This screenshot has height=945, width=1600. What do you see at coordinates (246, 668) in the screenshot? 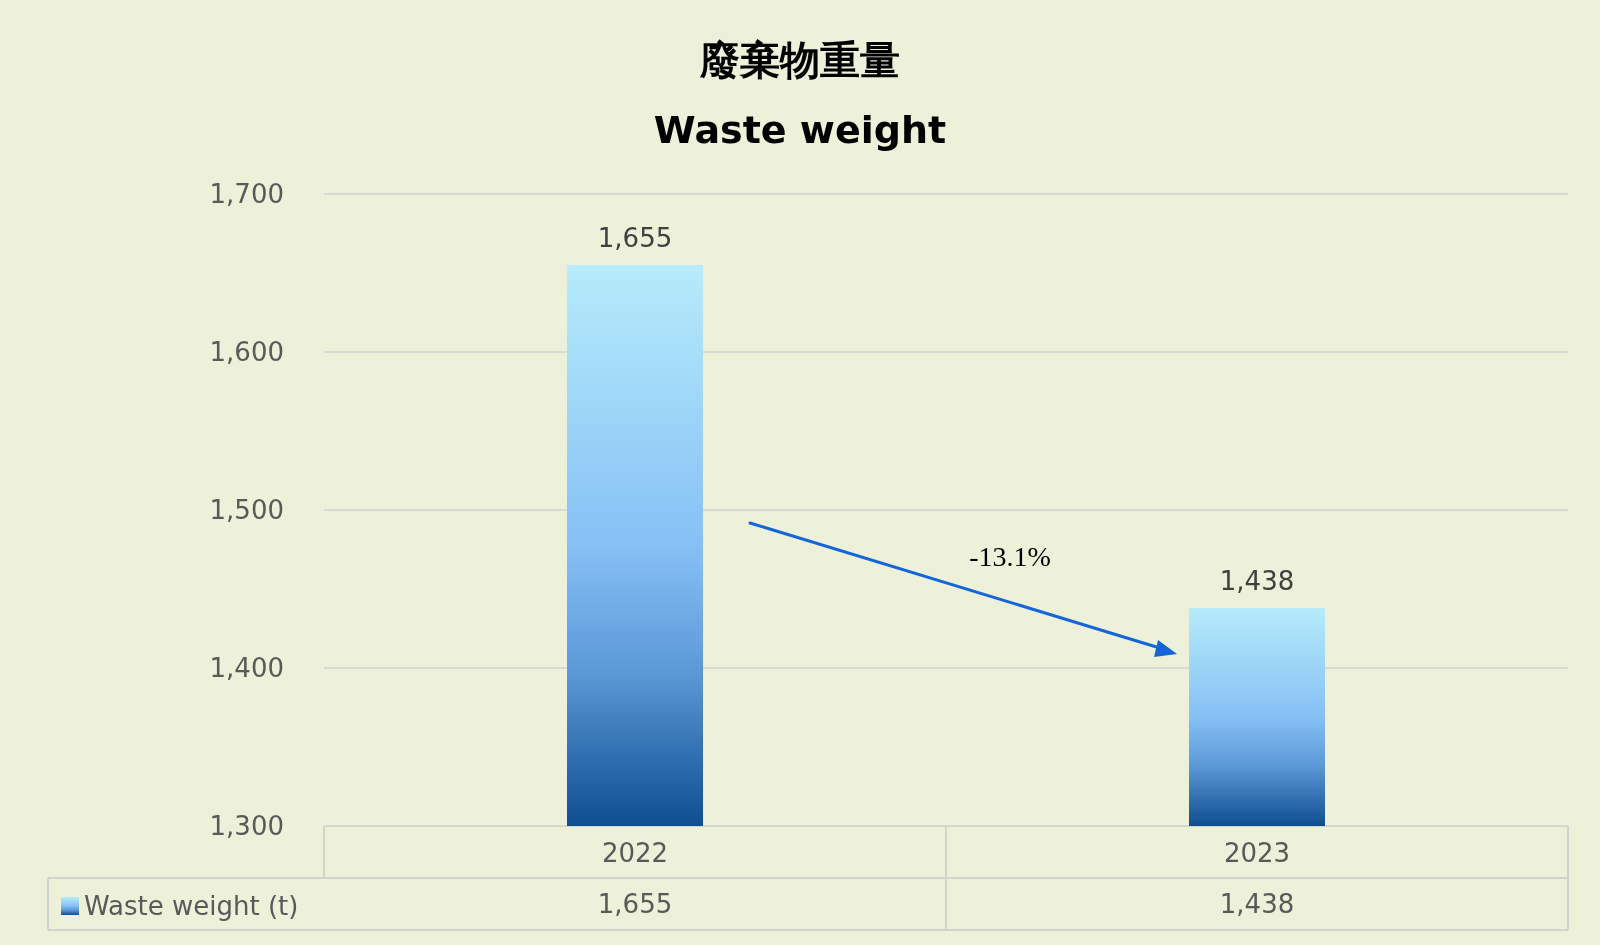
I see `y-tick-label: 1,400` at bounding box center [246, 668].